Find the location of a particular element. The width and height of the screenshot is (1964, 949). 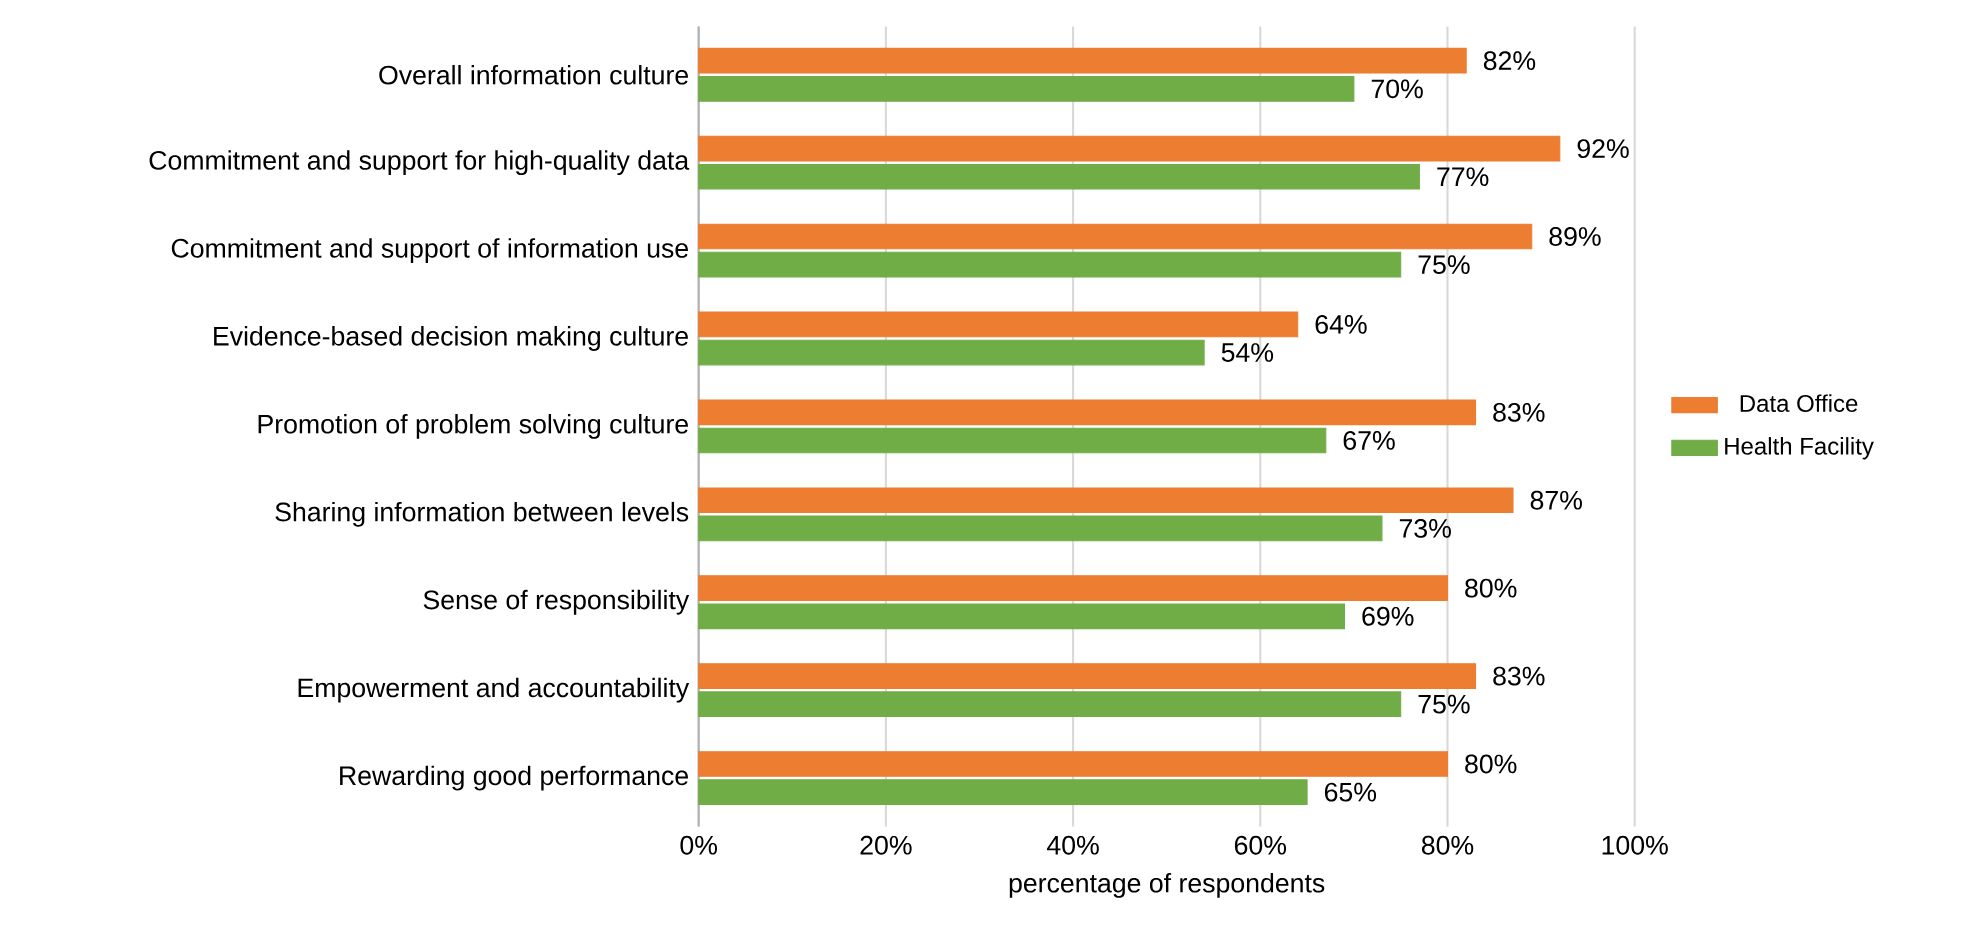

x-axis-title: percentage of respondents is located at coordinates (1167, 885).